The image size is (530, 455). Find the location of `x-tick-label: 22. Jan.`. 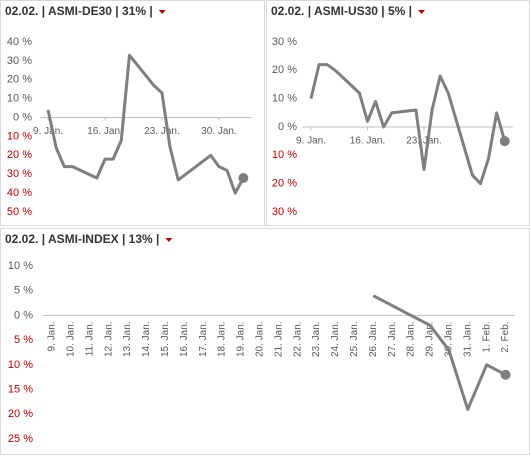

x-tick-label: 22. Jan. is located at coordinates (297, 339).